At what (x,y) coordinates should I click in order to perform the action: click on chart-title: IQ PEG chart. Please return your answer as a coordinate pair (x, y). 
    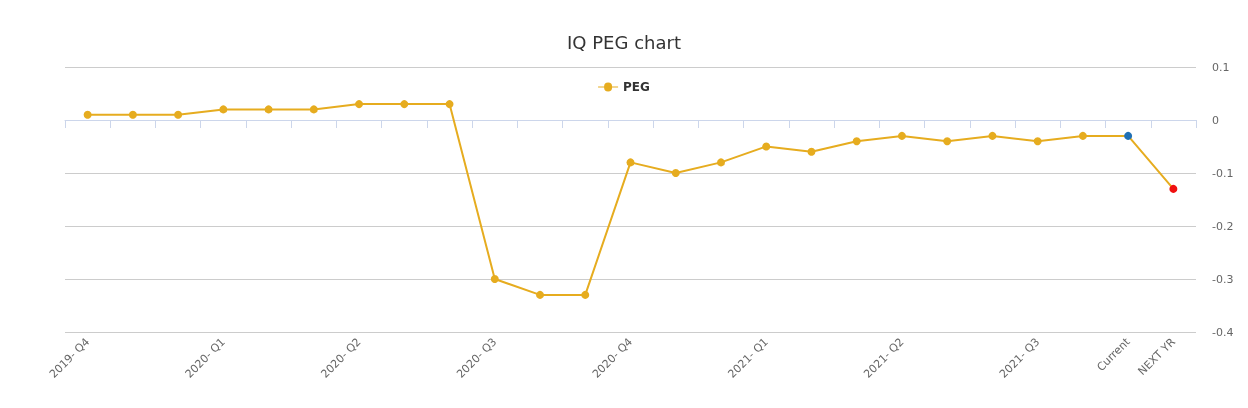
    Looking at the image, I should click on (624, 42).